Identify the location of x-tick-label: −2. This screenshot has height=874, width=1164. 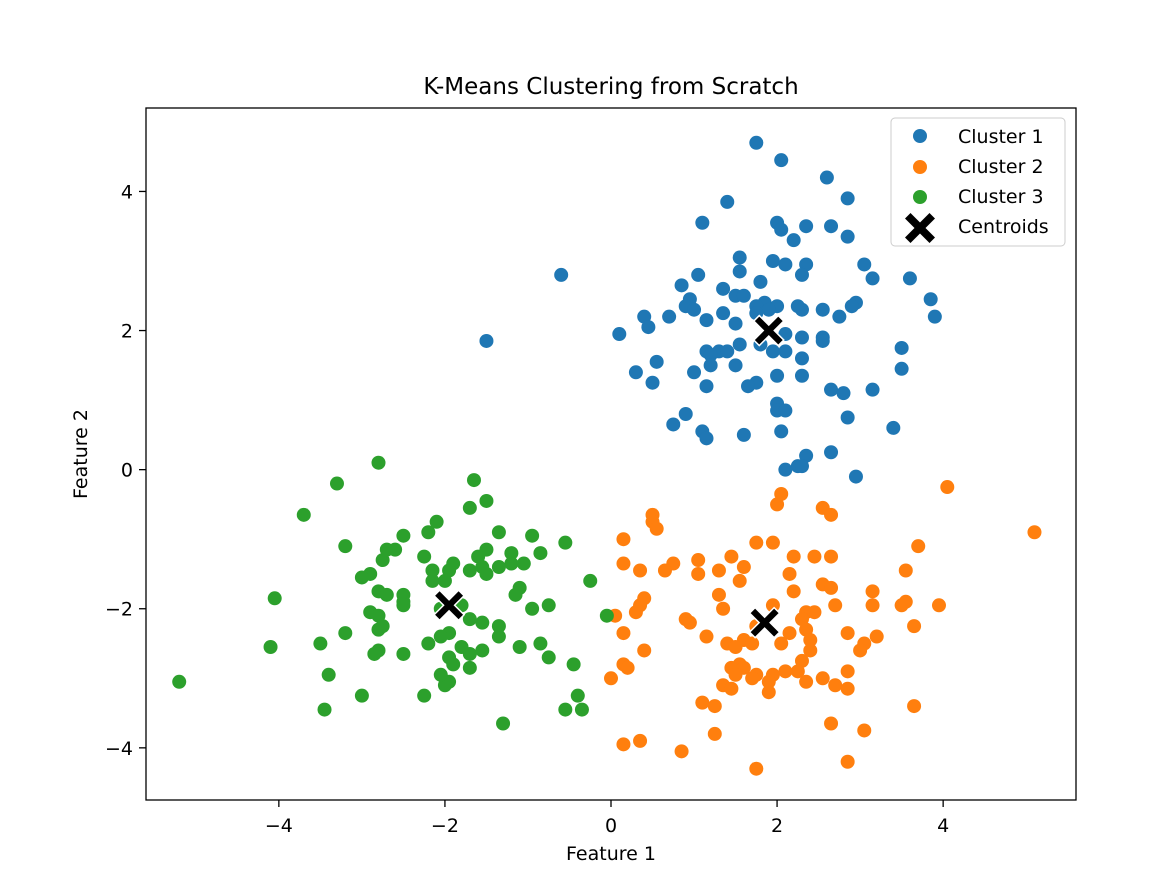
(445, 826).